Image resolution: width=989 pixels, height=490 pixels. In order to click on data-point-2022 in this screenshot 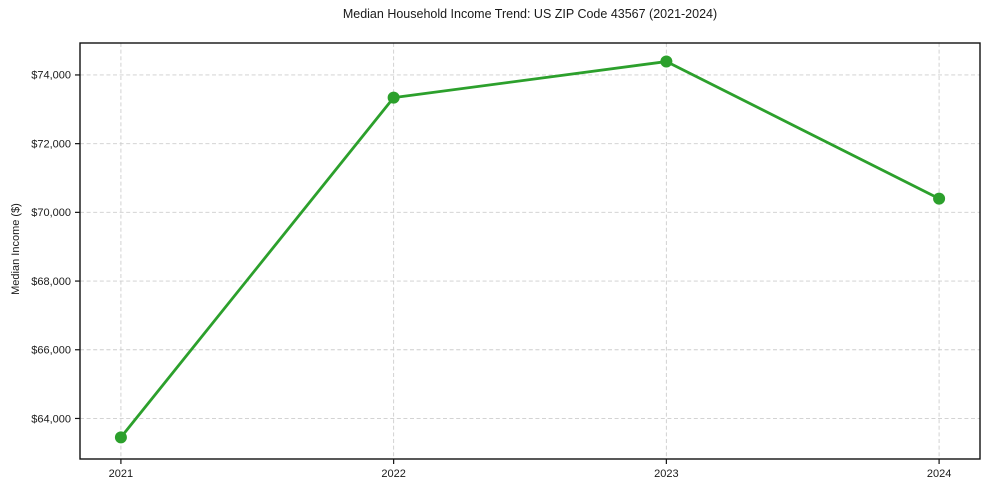, I will do `click(393, 97)`.